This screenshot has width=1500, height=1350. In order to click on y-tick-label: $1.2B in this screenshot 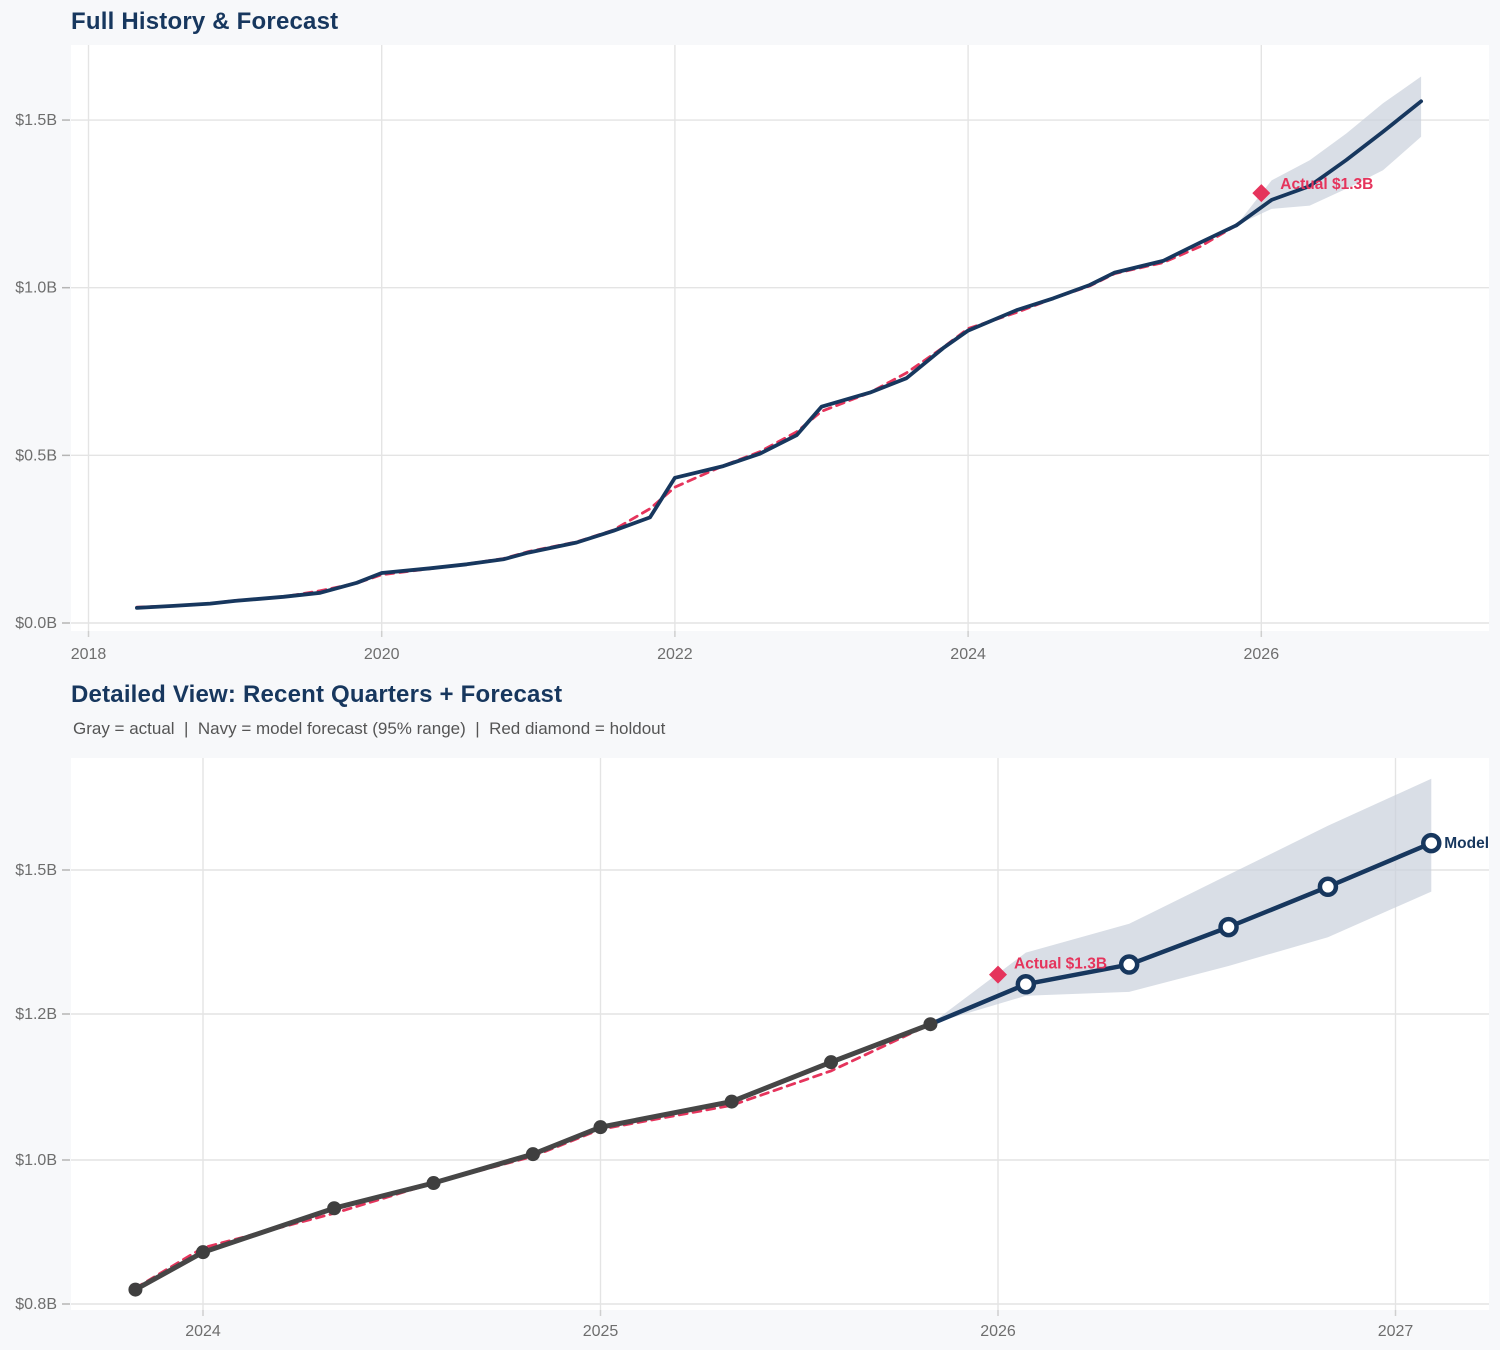, I will do `click(36, 1014)`.